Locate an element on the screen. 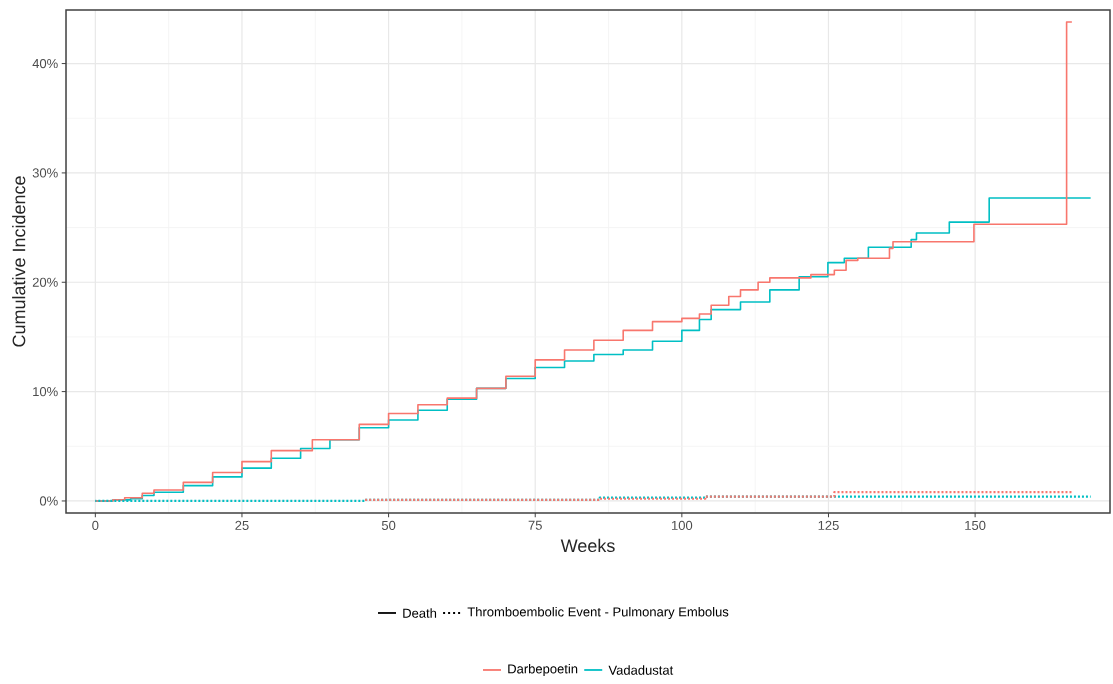 The width and height of the screenshot is (1113, 684). x-tick-label: 100 is located at coordinates (682, 525).